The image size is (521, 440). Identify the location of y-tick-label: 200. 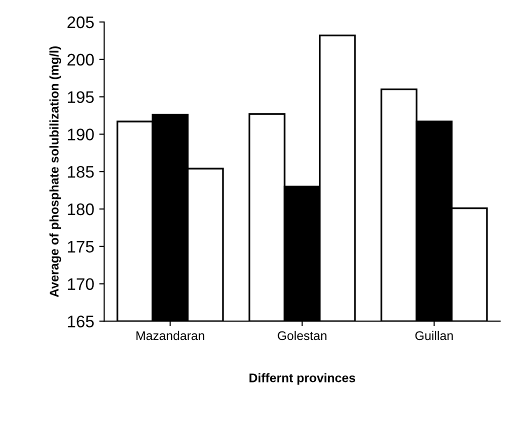
(81, 60).